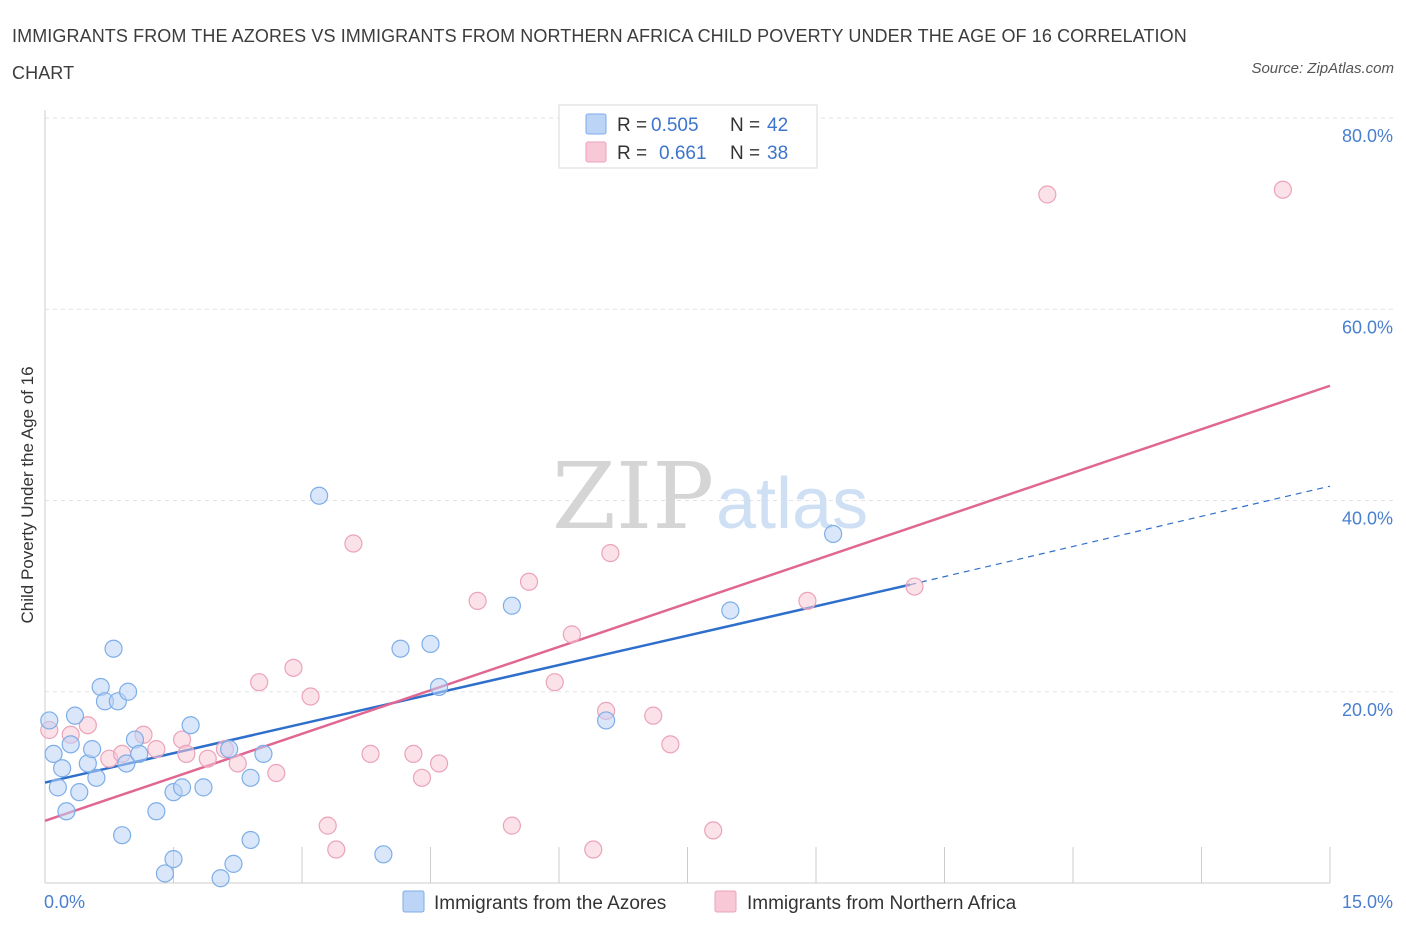  What do you see at coordinates (777, 153) in the screenshot?
I see `legend-n-value-1: 38` at bounding box center [777, 153].